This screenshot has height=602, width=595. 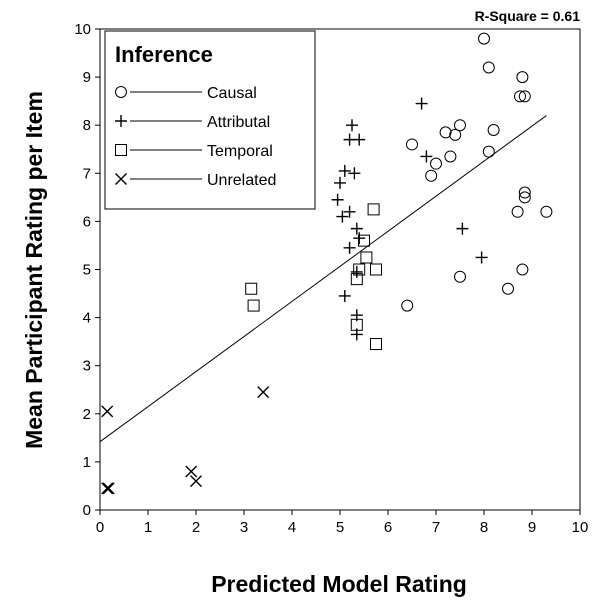 What do you see at coordinates (121, 92) in the screenshot?
I see `legend-marker-causal` at bounding box center [121, 92].